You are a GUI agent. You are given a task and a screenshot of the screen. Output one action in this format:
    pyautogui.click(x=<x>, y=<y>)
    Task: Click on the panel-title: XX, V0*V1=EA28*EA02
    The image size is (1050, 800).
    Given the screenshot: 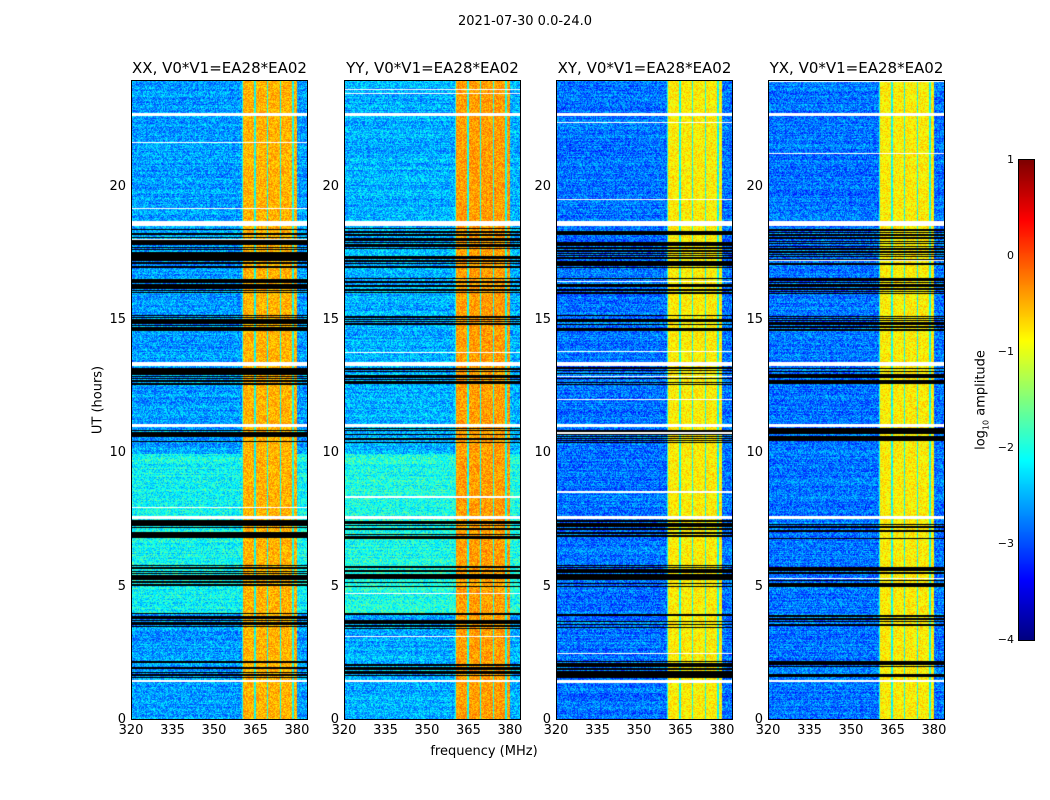 What is the action you would take?
    pyautogui.click(x=219, y=68)
    